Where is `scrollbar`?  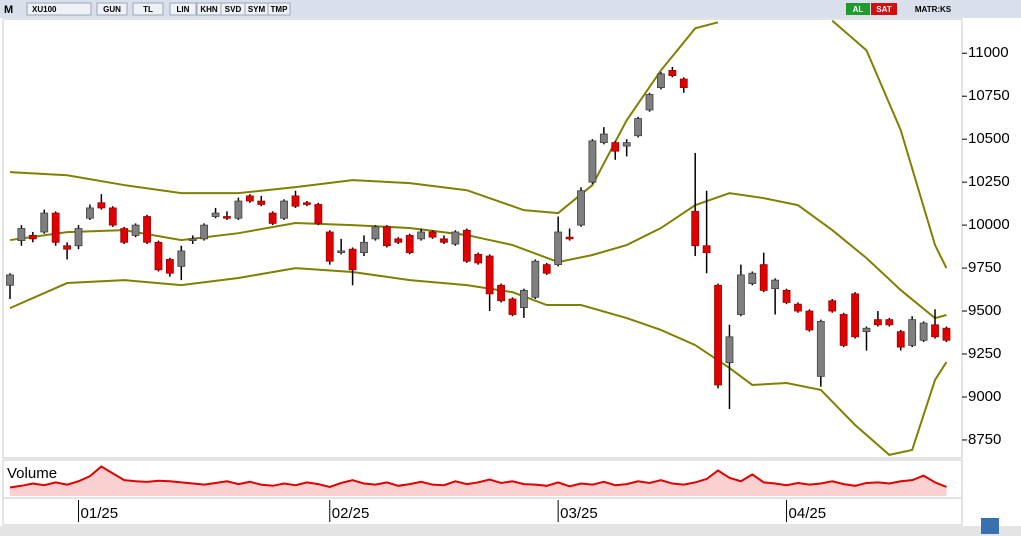 scrollbar is located at coordinates (510, 531).